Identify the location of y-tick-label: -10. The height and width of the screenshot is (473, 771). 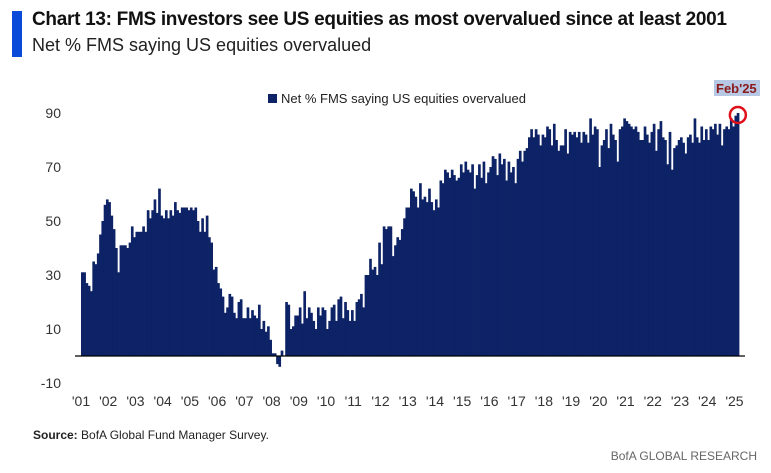
(51, 383).